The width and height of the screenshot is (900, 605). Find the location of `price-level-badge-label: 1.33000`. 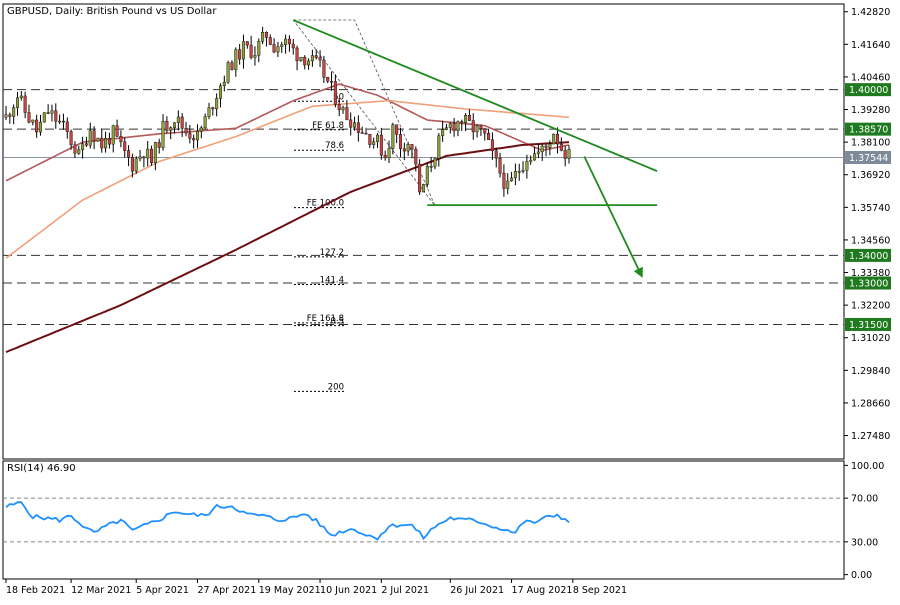

price-level-badge-label: 1.33000 is located at coordinates (868, 284).